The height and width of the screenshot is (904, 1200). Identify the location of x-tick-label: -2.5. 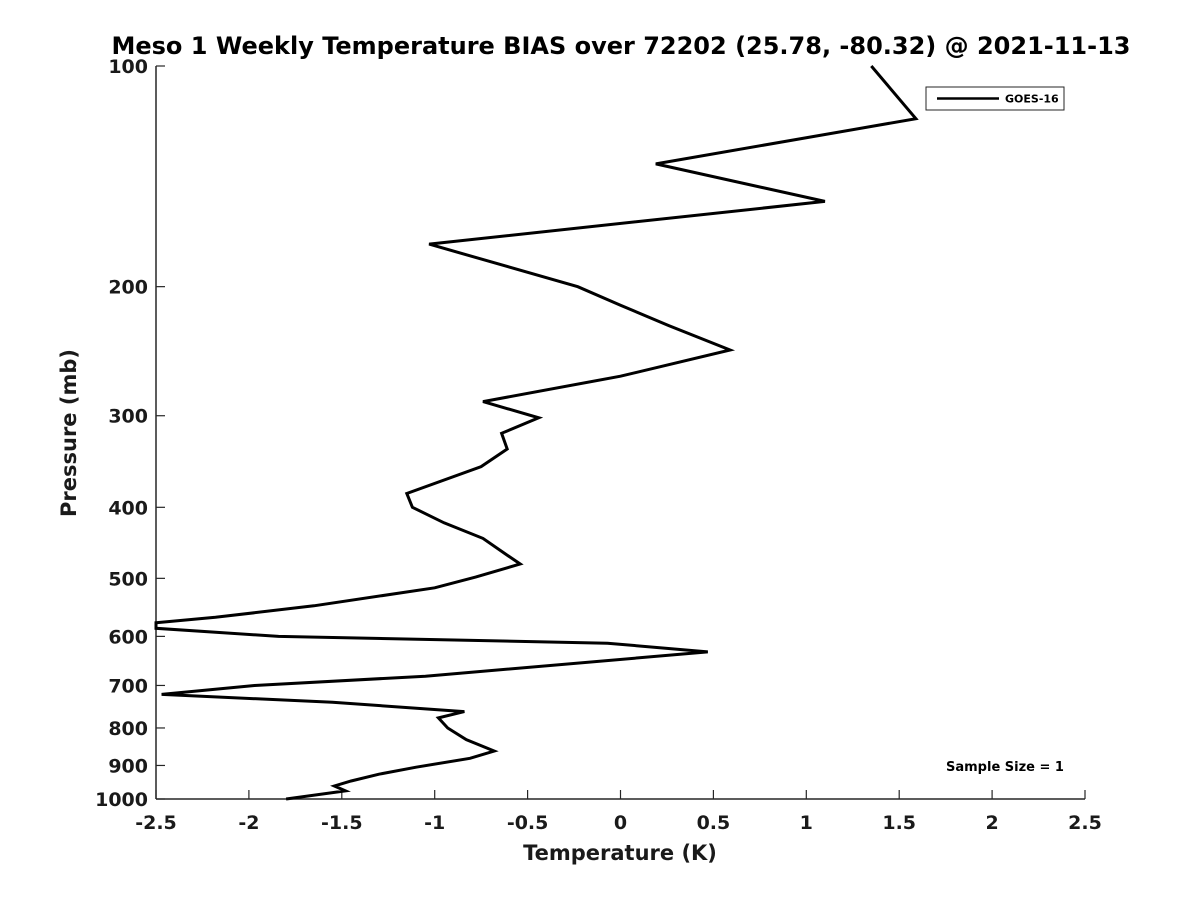
(156, 823).